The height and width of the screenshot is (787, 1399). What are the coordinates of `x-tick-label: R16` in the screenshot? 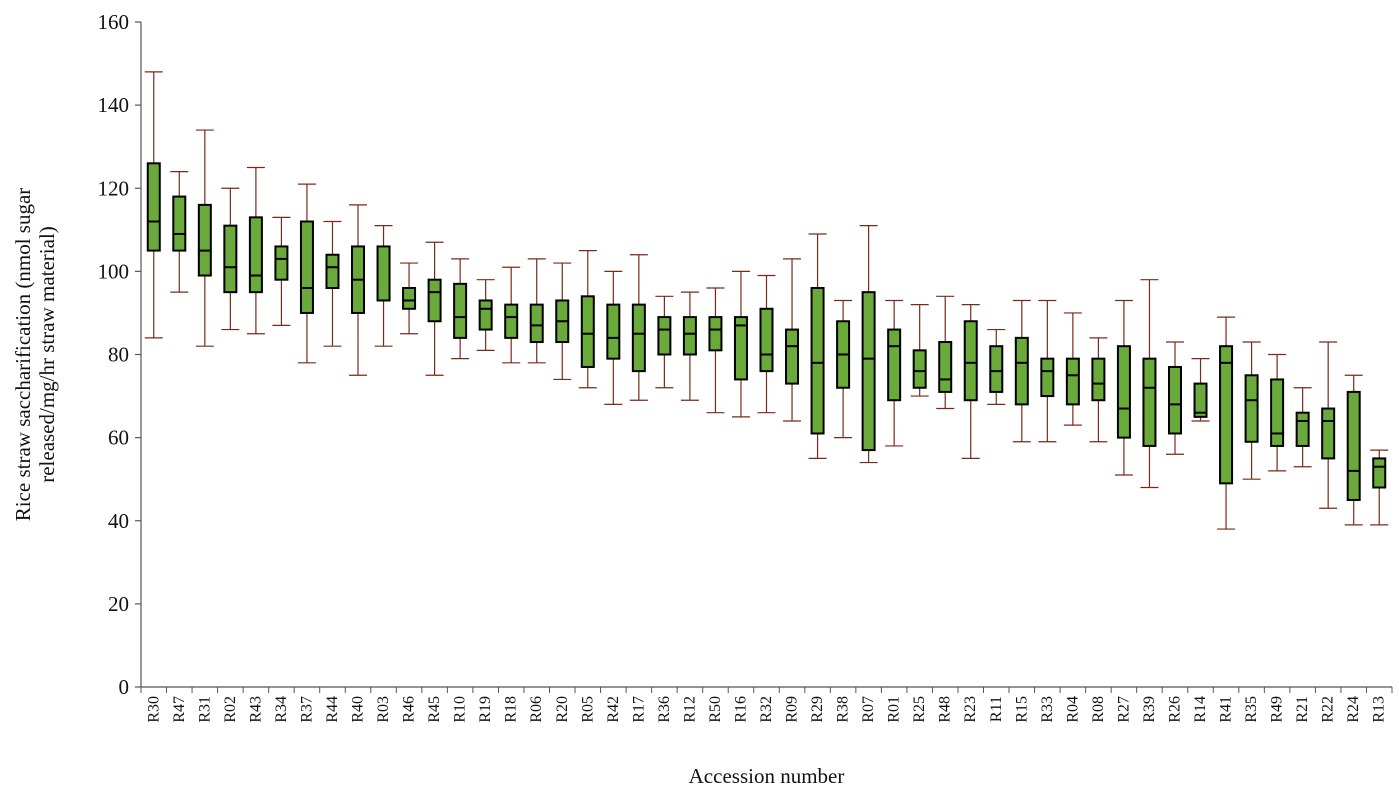 It's located at (740, 709).